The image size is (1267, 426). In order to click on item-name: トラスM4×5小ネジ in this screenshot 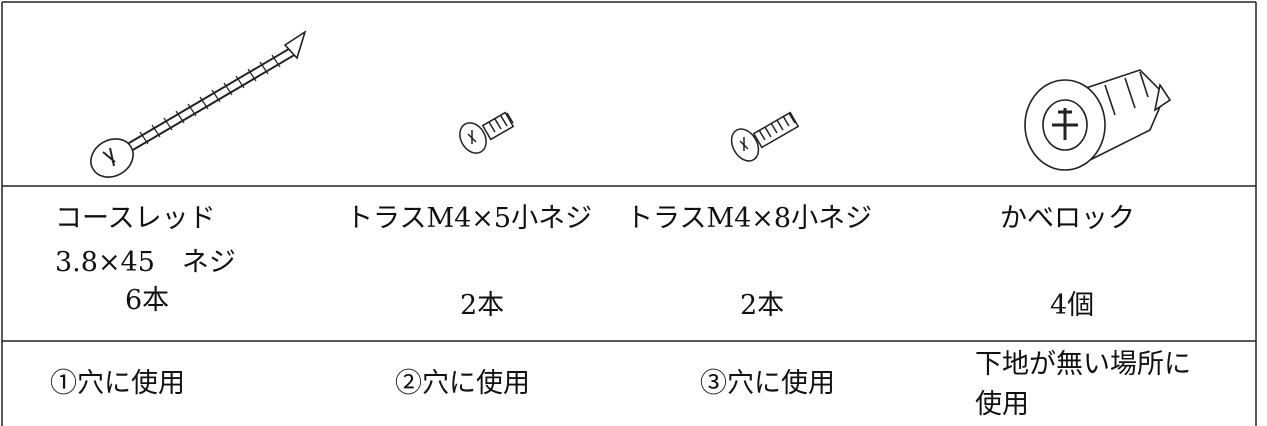, I will do `click(469, 218)`.